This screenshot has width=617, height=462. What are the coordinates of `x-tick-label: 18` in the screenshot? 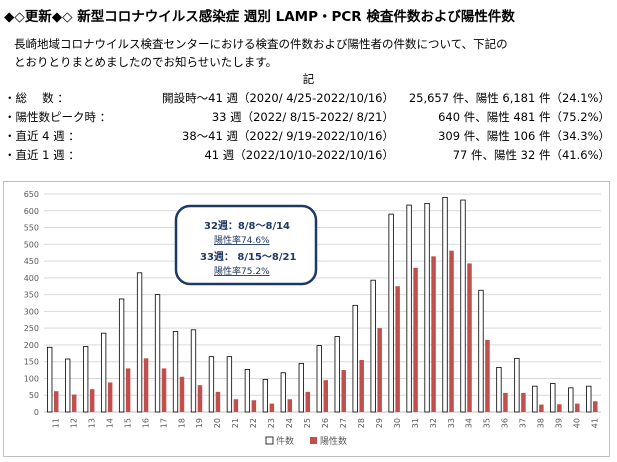 It's located at (181, 423).